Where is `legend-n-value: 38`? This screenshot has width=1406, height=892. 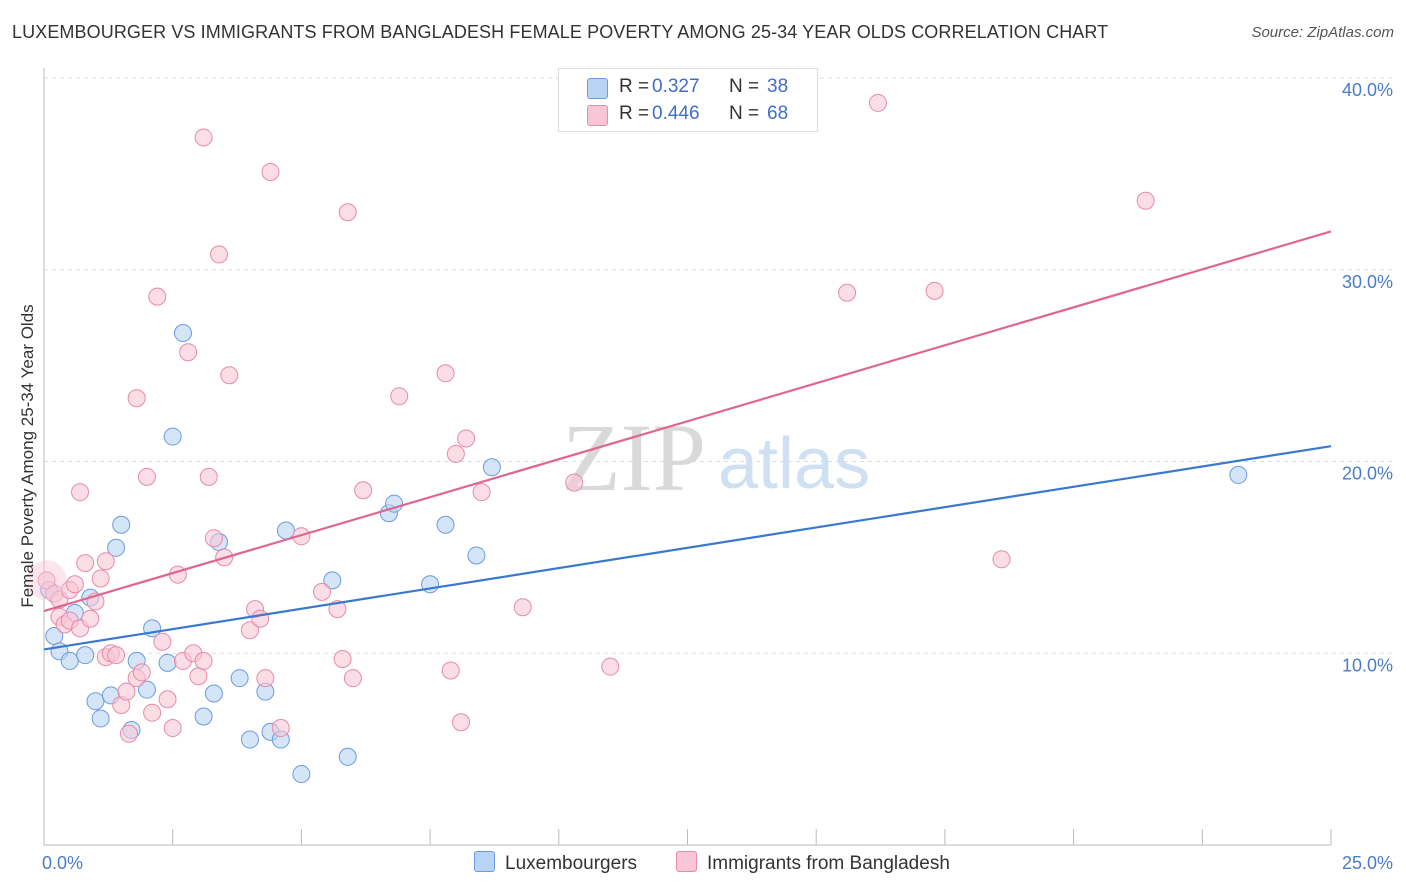
legend-n-value: 38 is located at coordinates (778, 86).